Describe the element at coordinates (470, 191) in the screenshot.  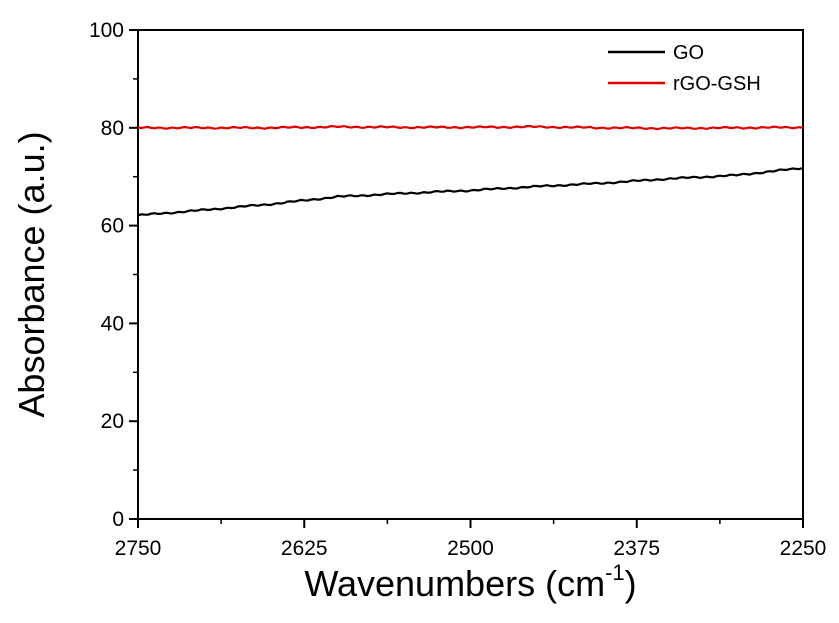
I see `series-line-go` at that location.